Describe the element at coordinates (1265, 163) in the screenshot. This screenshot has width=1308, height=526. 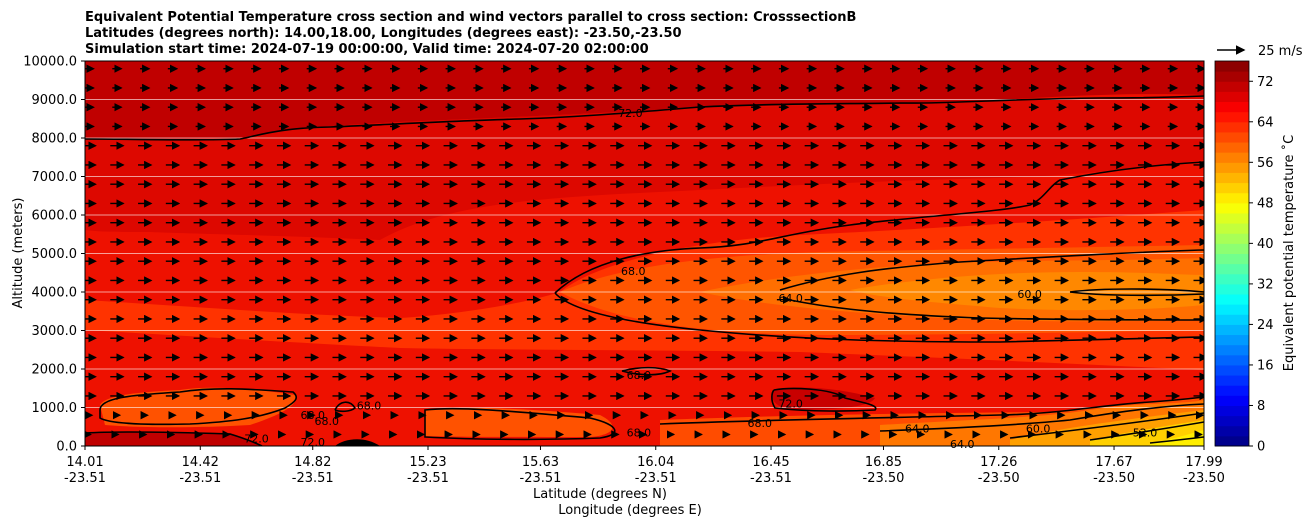
I see `colorbar-tick-label: 56` at that location.